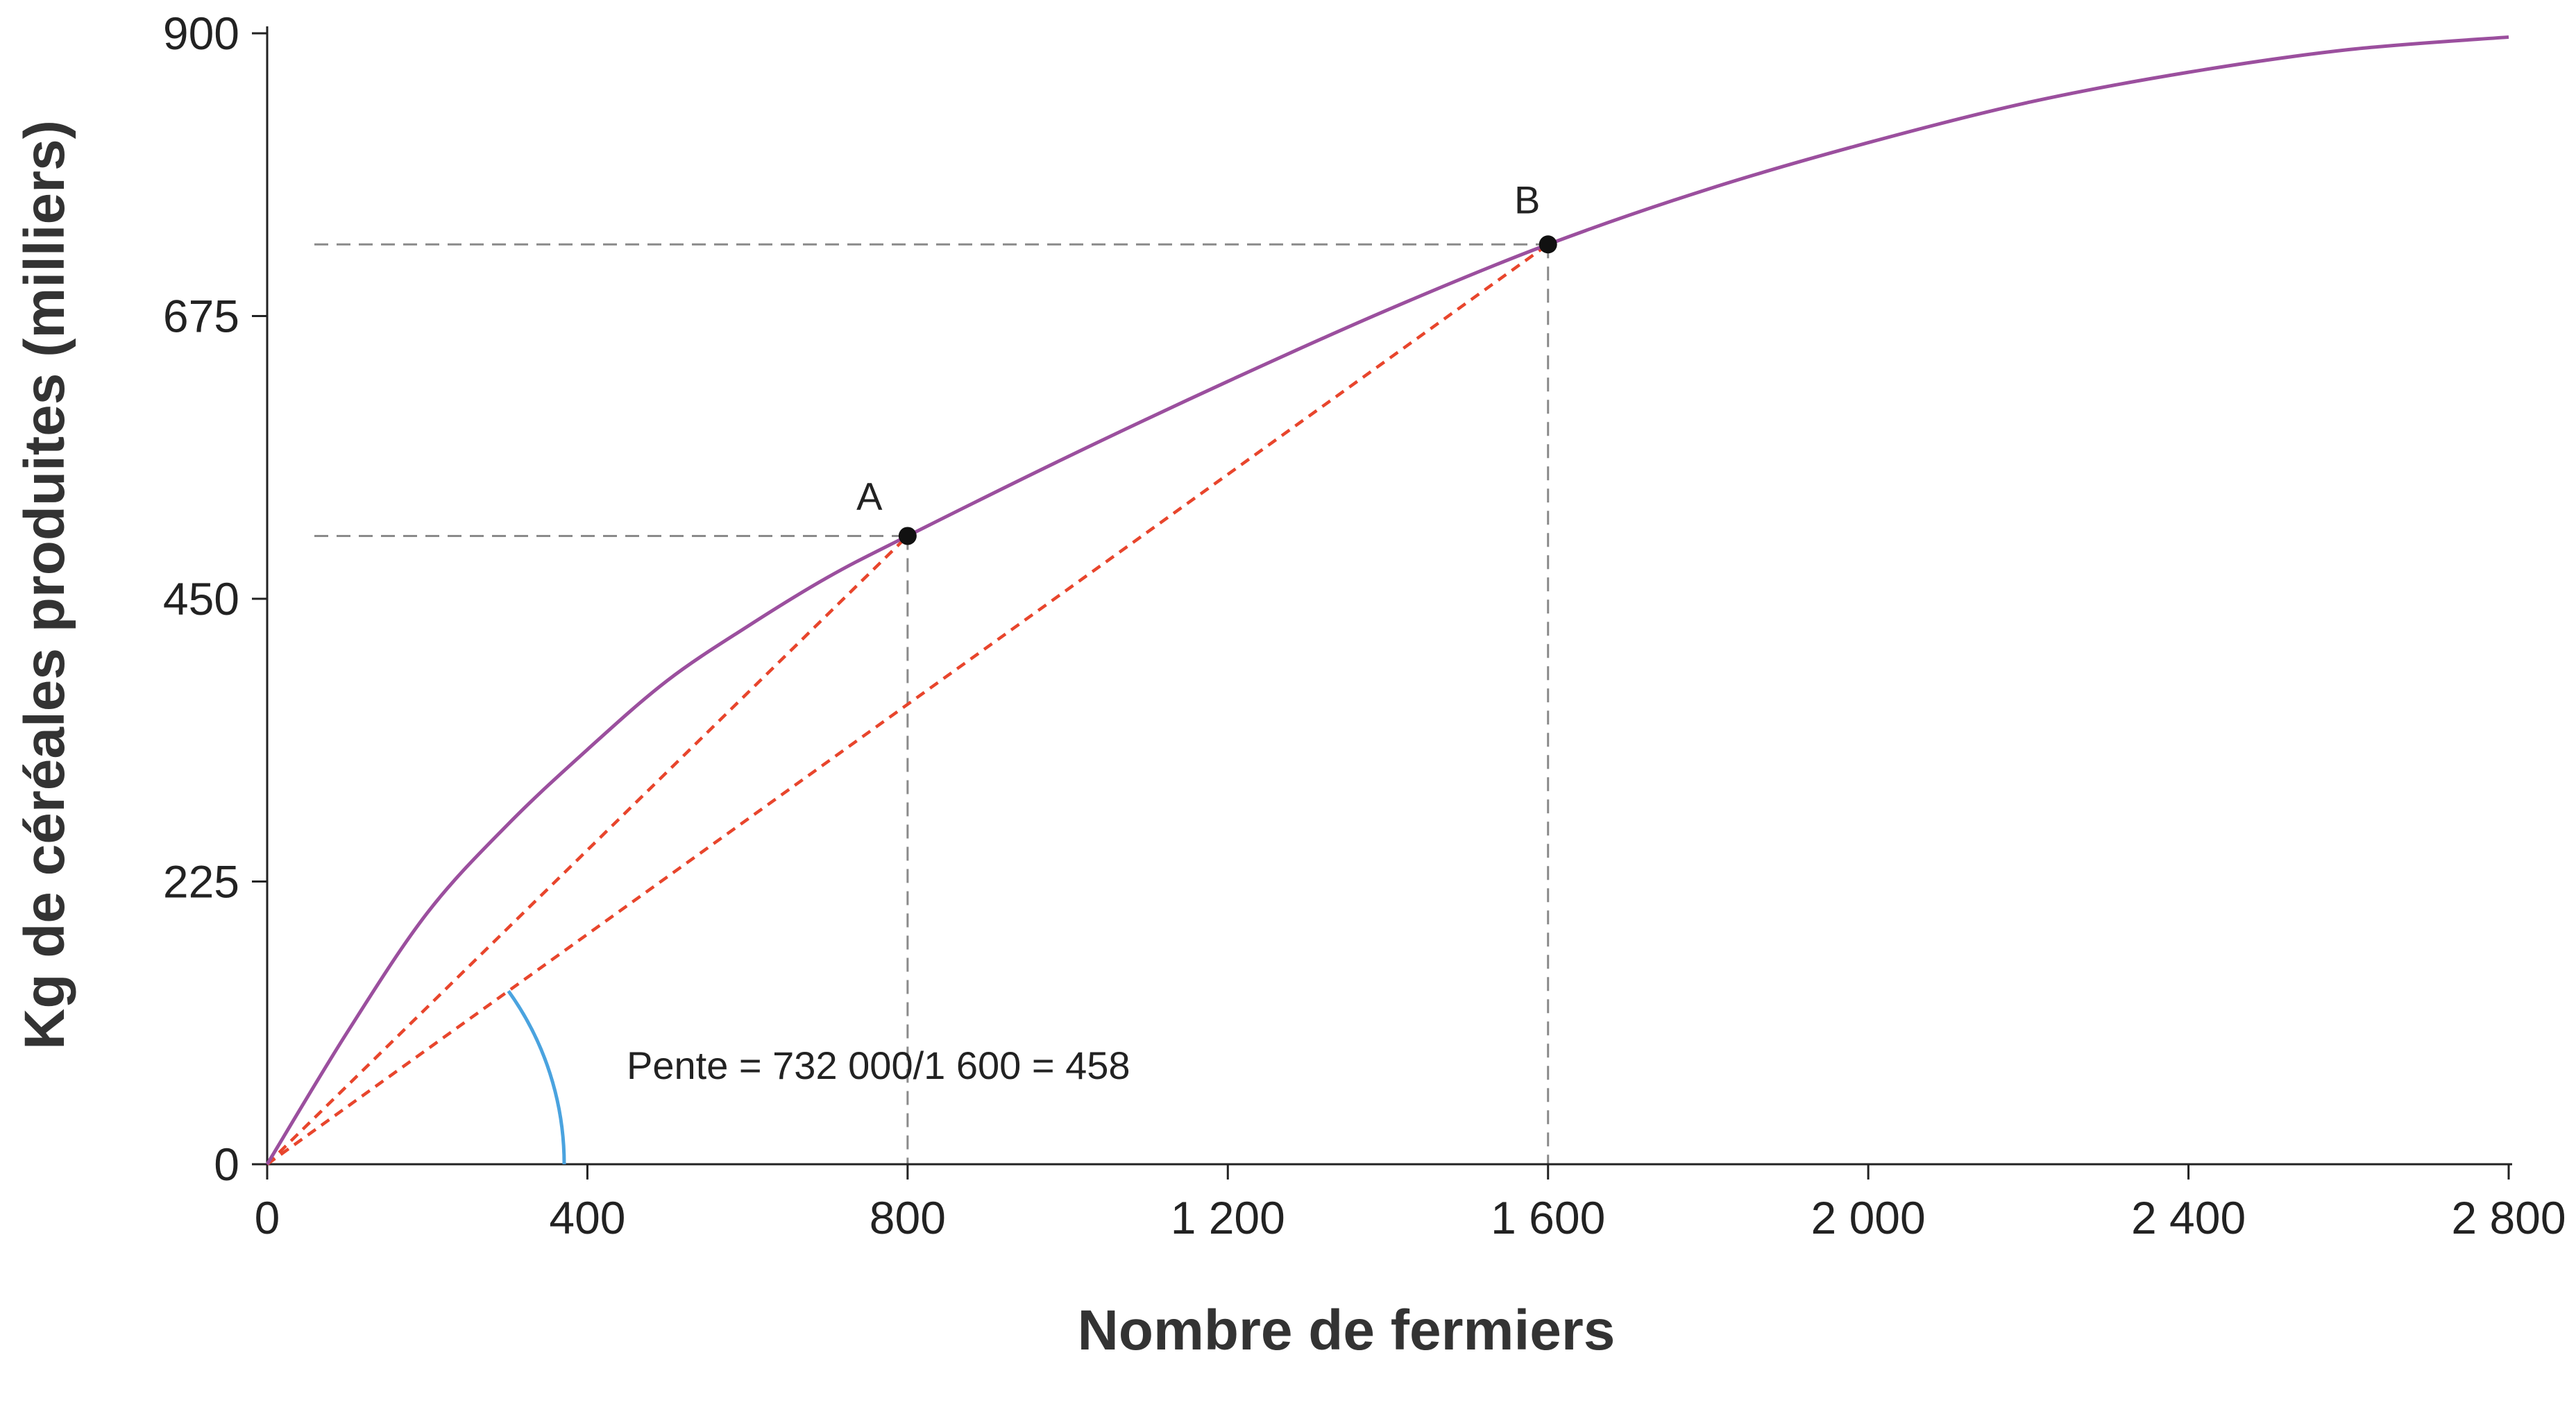 The width and height of the screenshot is (2576, 1405). Describe the element at coordinates (1228, 1217) in the screenshot. I see `x-tick-label: 1 200` at that location.